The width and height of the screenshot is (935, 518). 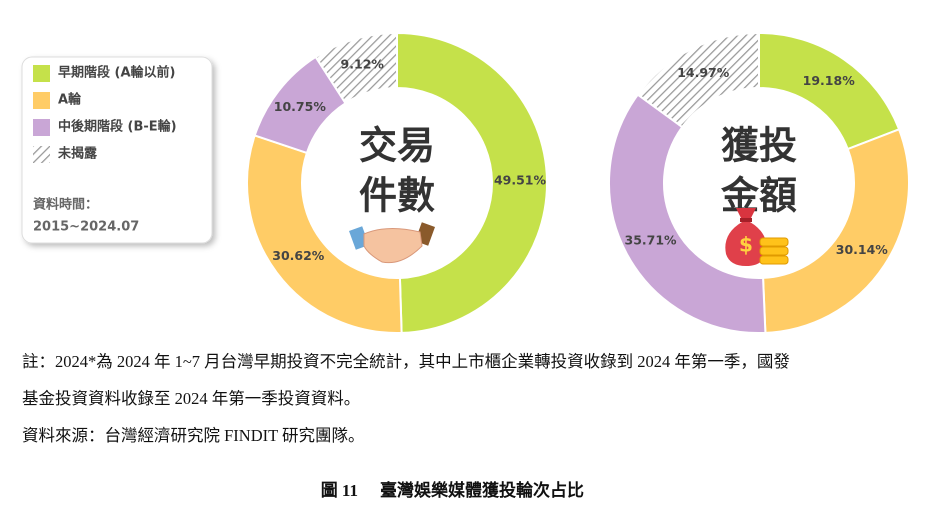 I want to click on value-label: 35.71%, so click(x=651, y=240).